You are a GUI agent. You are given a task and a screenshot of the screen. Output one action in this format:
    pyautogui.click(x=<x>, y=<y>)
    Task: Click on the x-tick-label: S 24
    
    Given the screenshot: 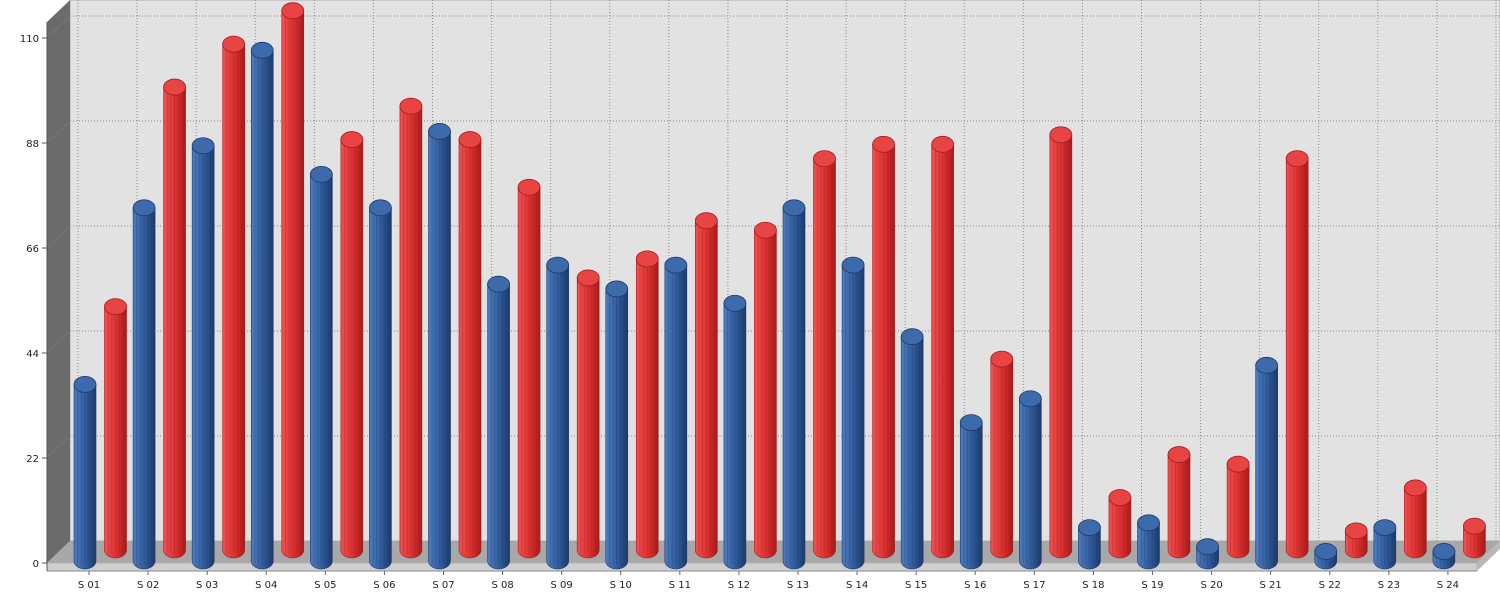 What is the action you would take?
    pyautogui.click(x=1448, y=585)
    